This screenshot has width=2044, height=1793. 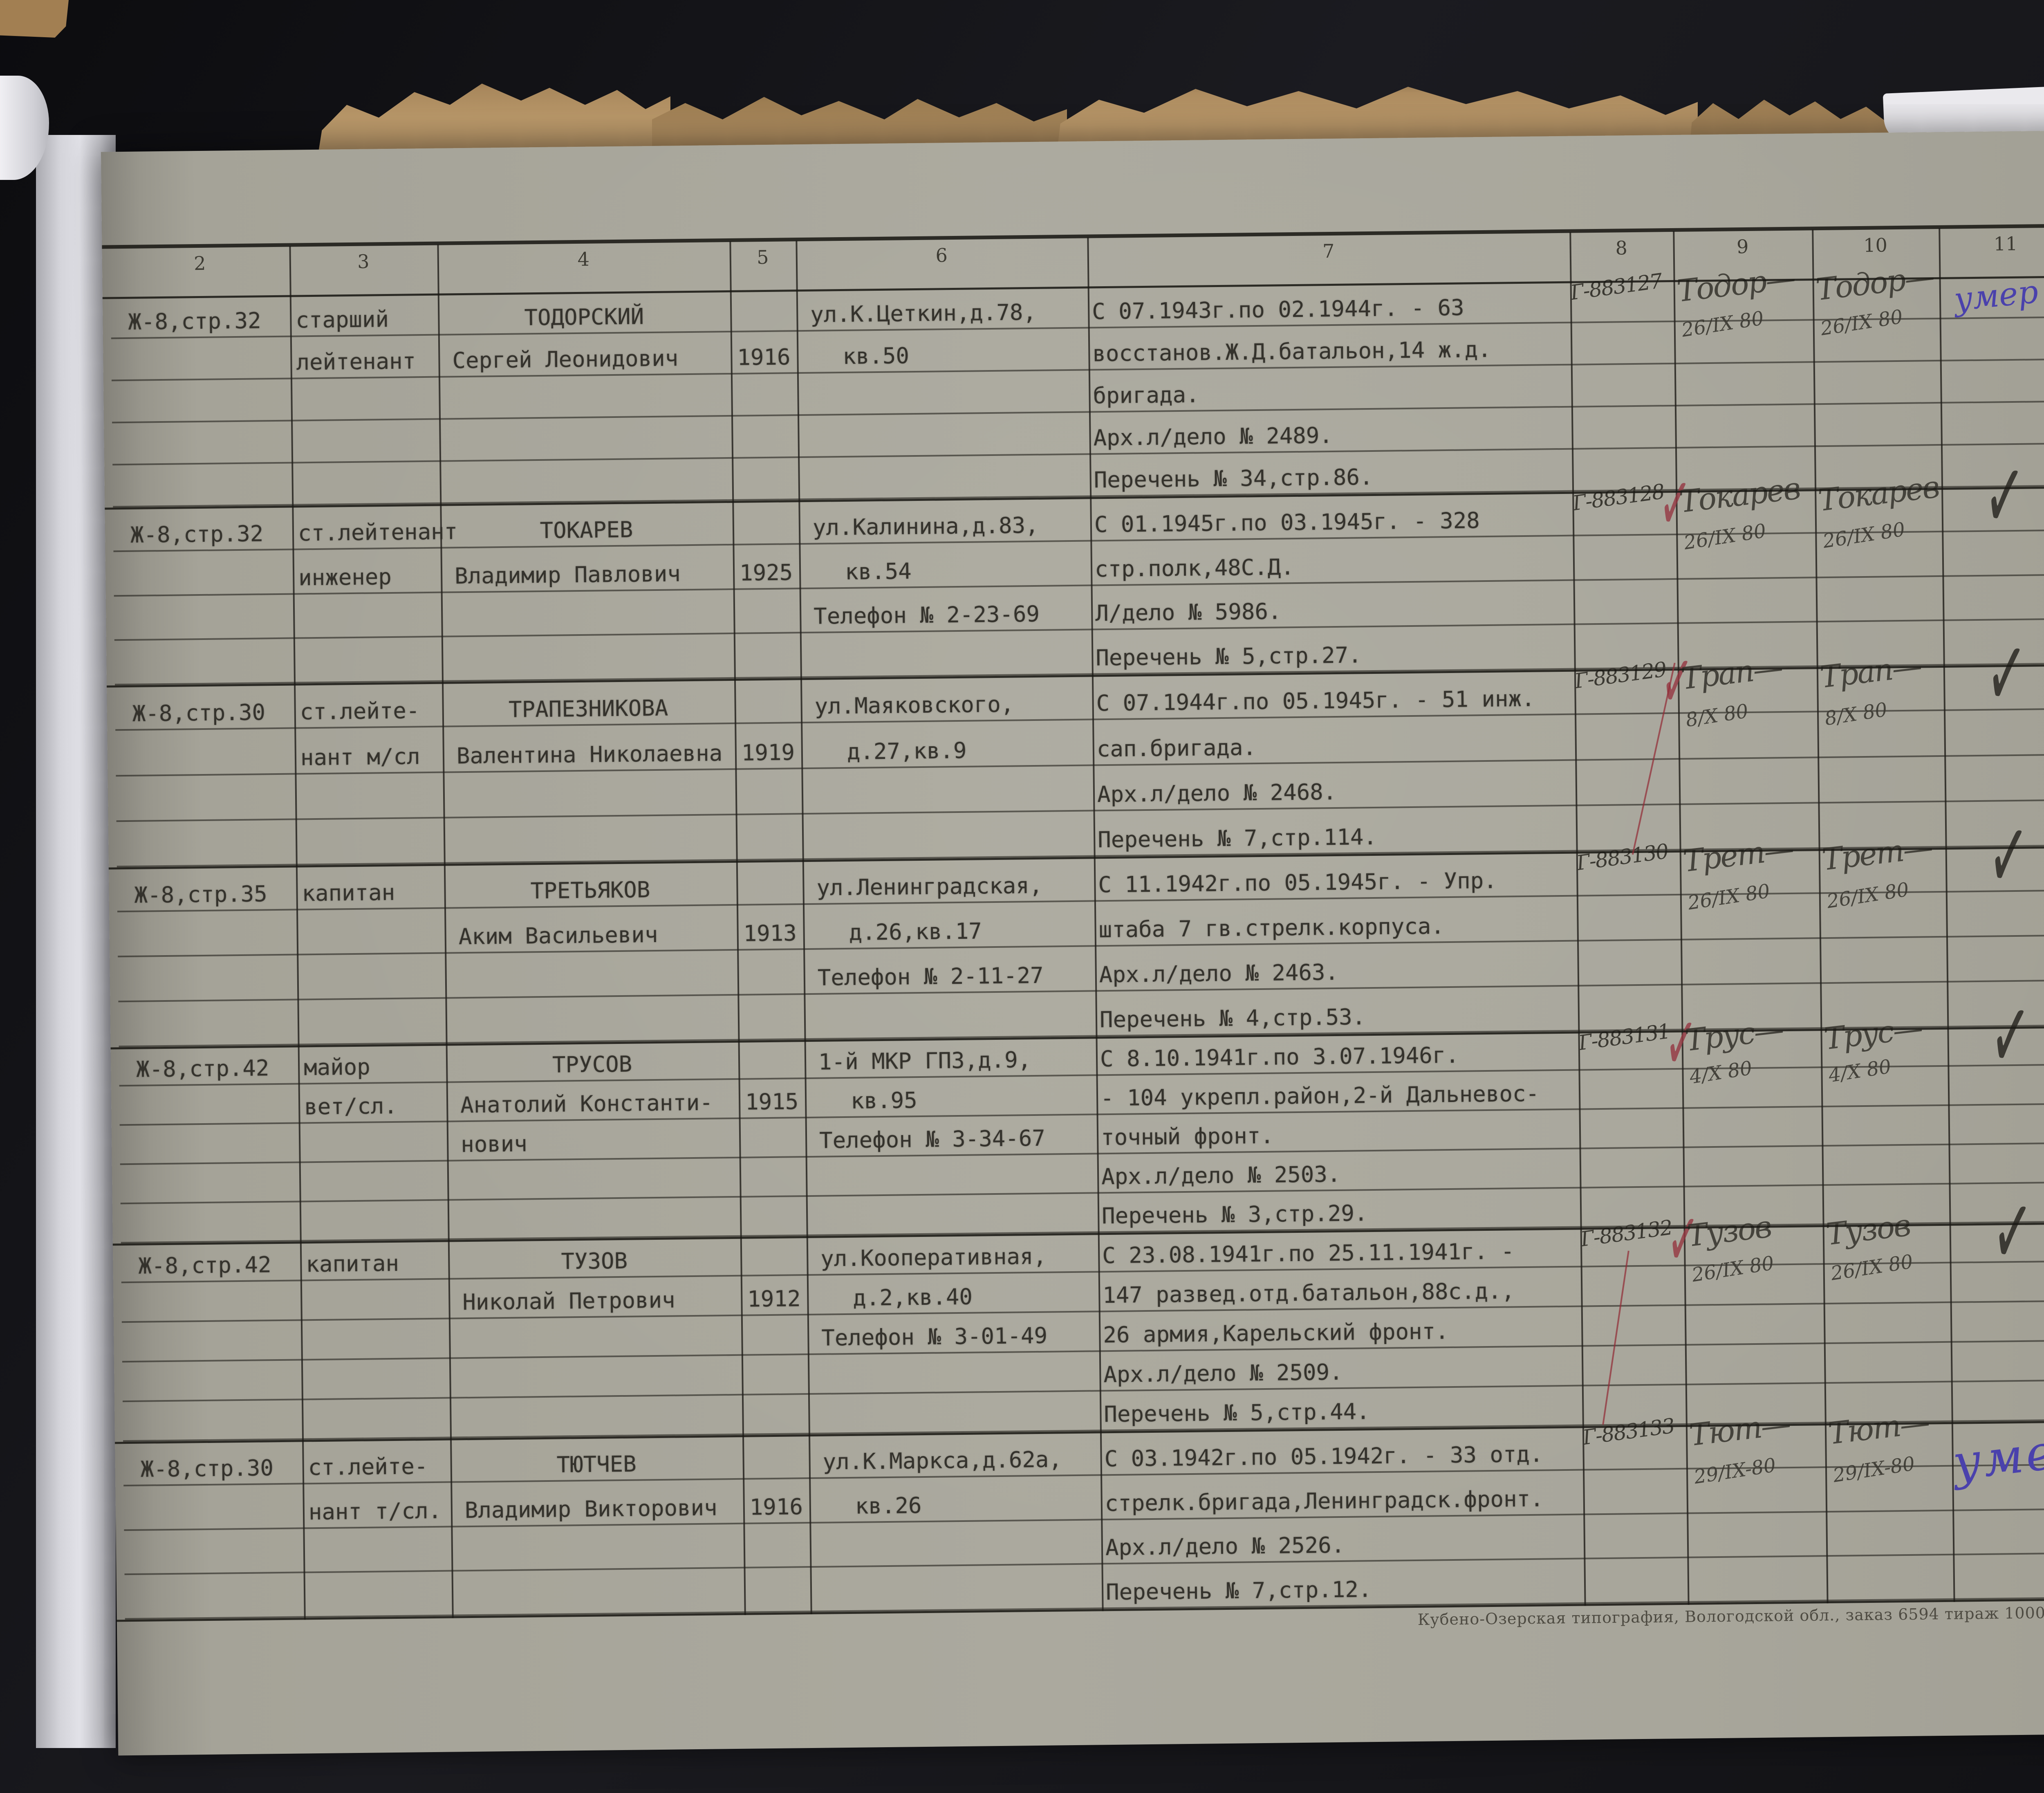 What do you see at coordinates (1750, 931) in the screenshot?
I see `cell-s9: Трет— 26/IX 80` at bounding box center [1750, 931].